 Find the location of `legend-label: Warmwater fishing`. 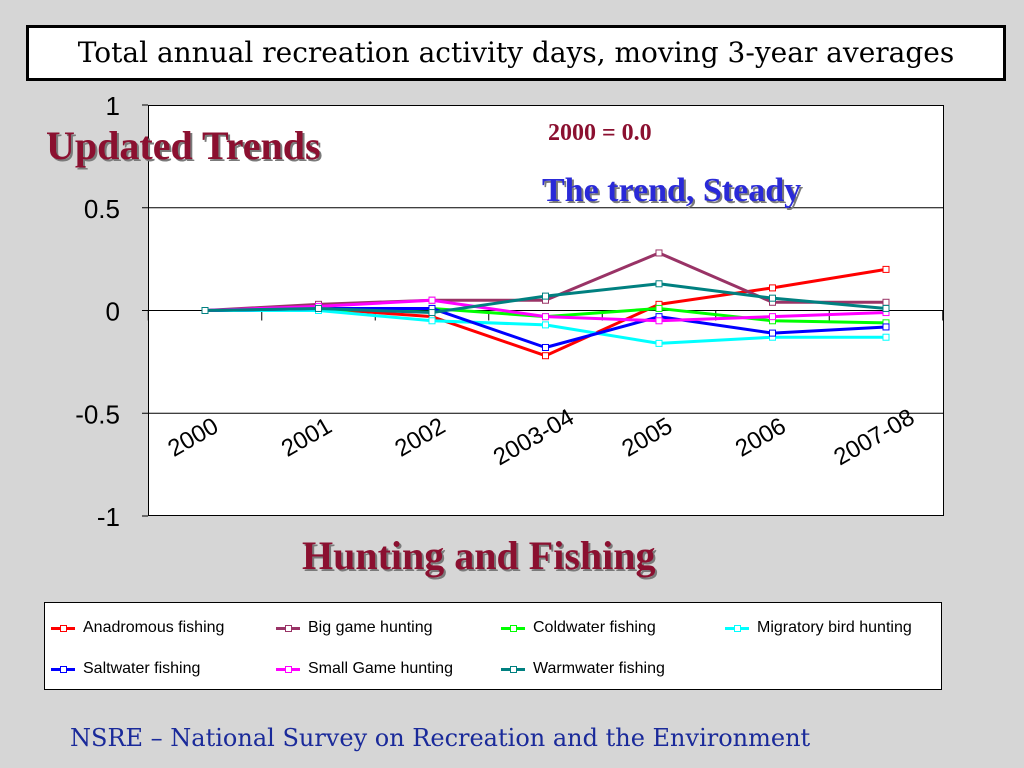

legend-label: Warmwater fishing is located at coordinates (599, 668).